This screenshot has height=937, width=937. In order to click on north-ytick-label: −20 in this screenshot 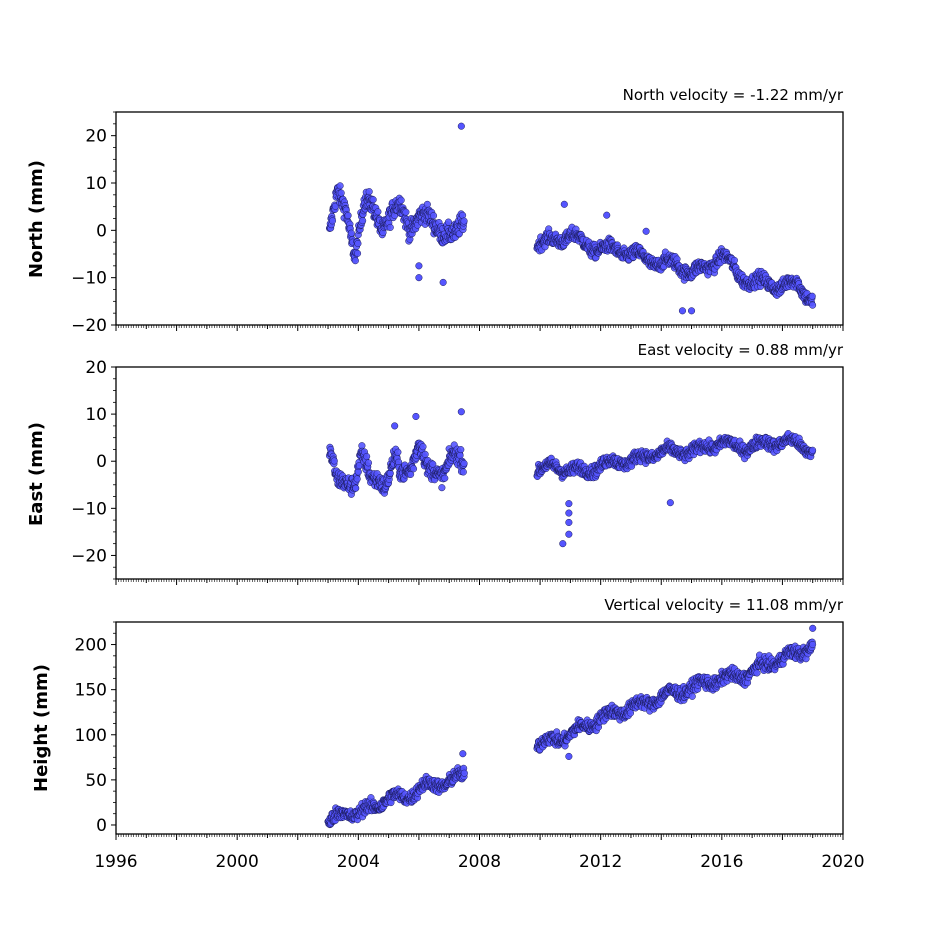, I will do `click(89, 326)`.